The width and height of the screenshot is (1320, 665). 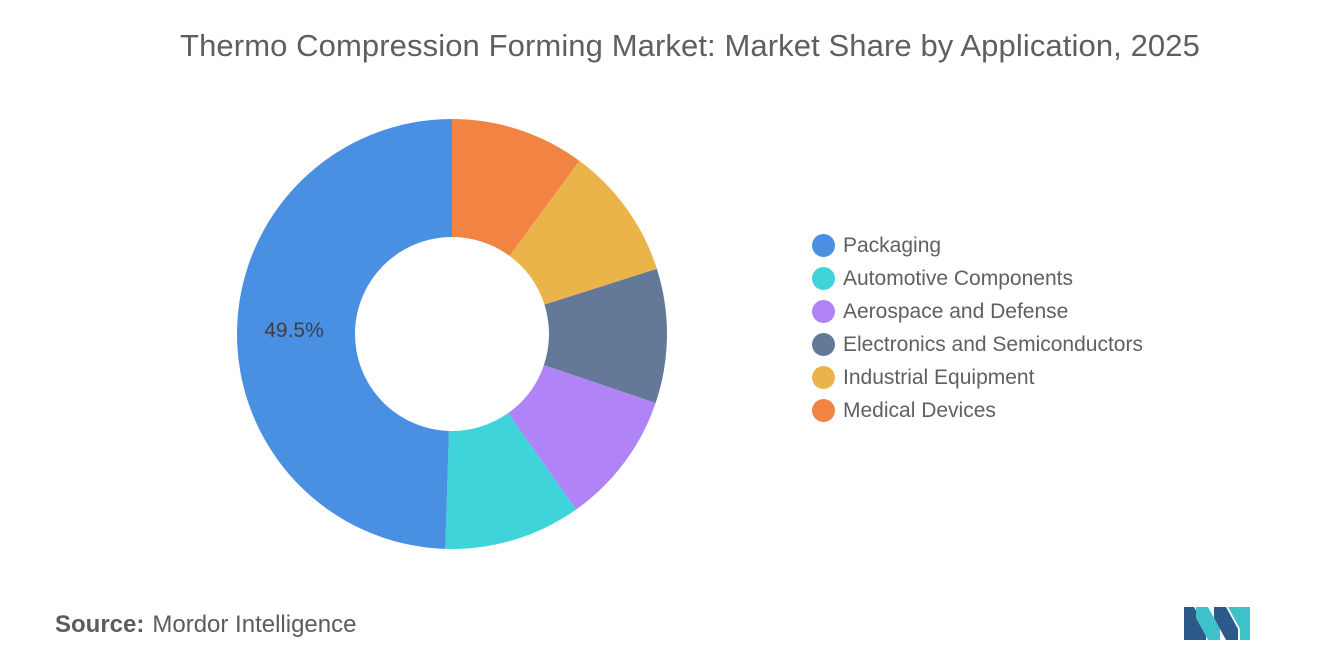 I want to click on data-labels: 49.5%, so click(x=294, y=330).